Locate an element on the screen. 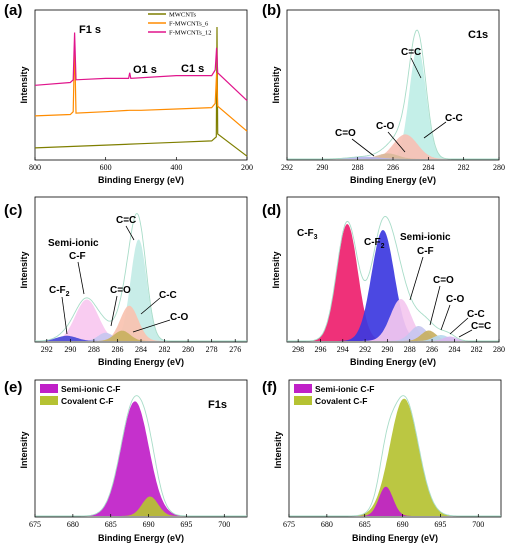  arrow-d-semi-ionic is located at coordinates (416, 278).